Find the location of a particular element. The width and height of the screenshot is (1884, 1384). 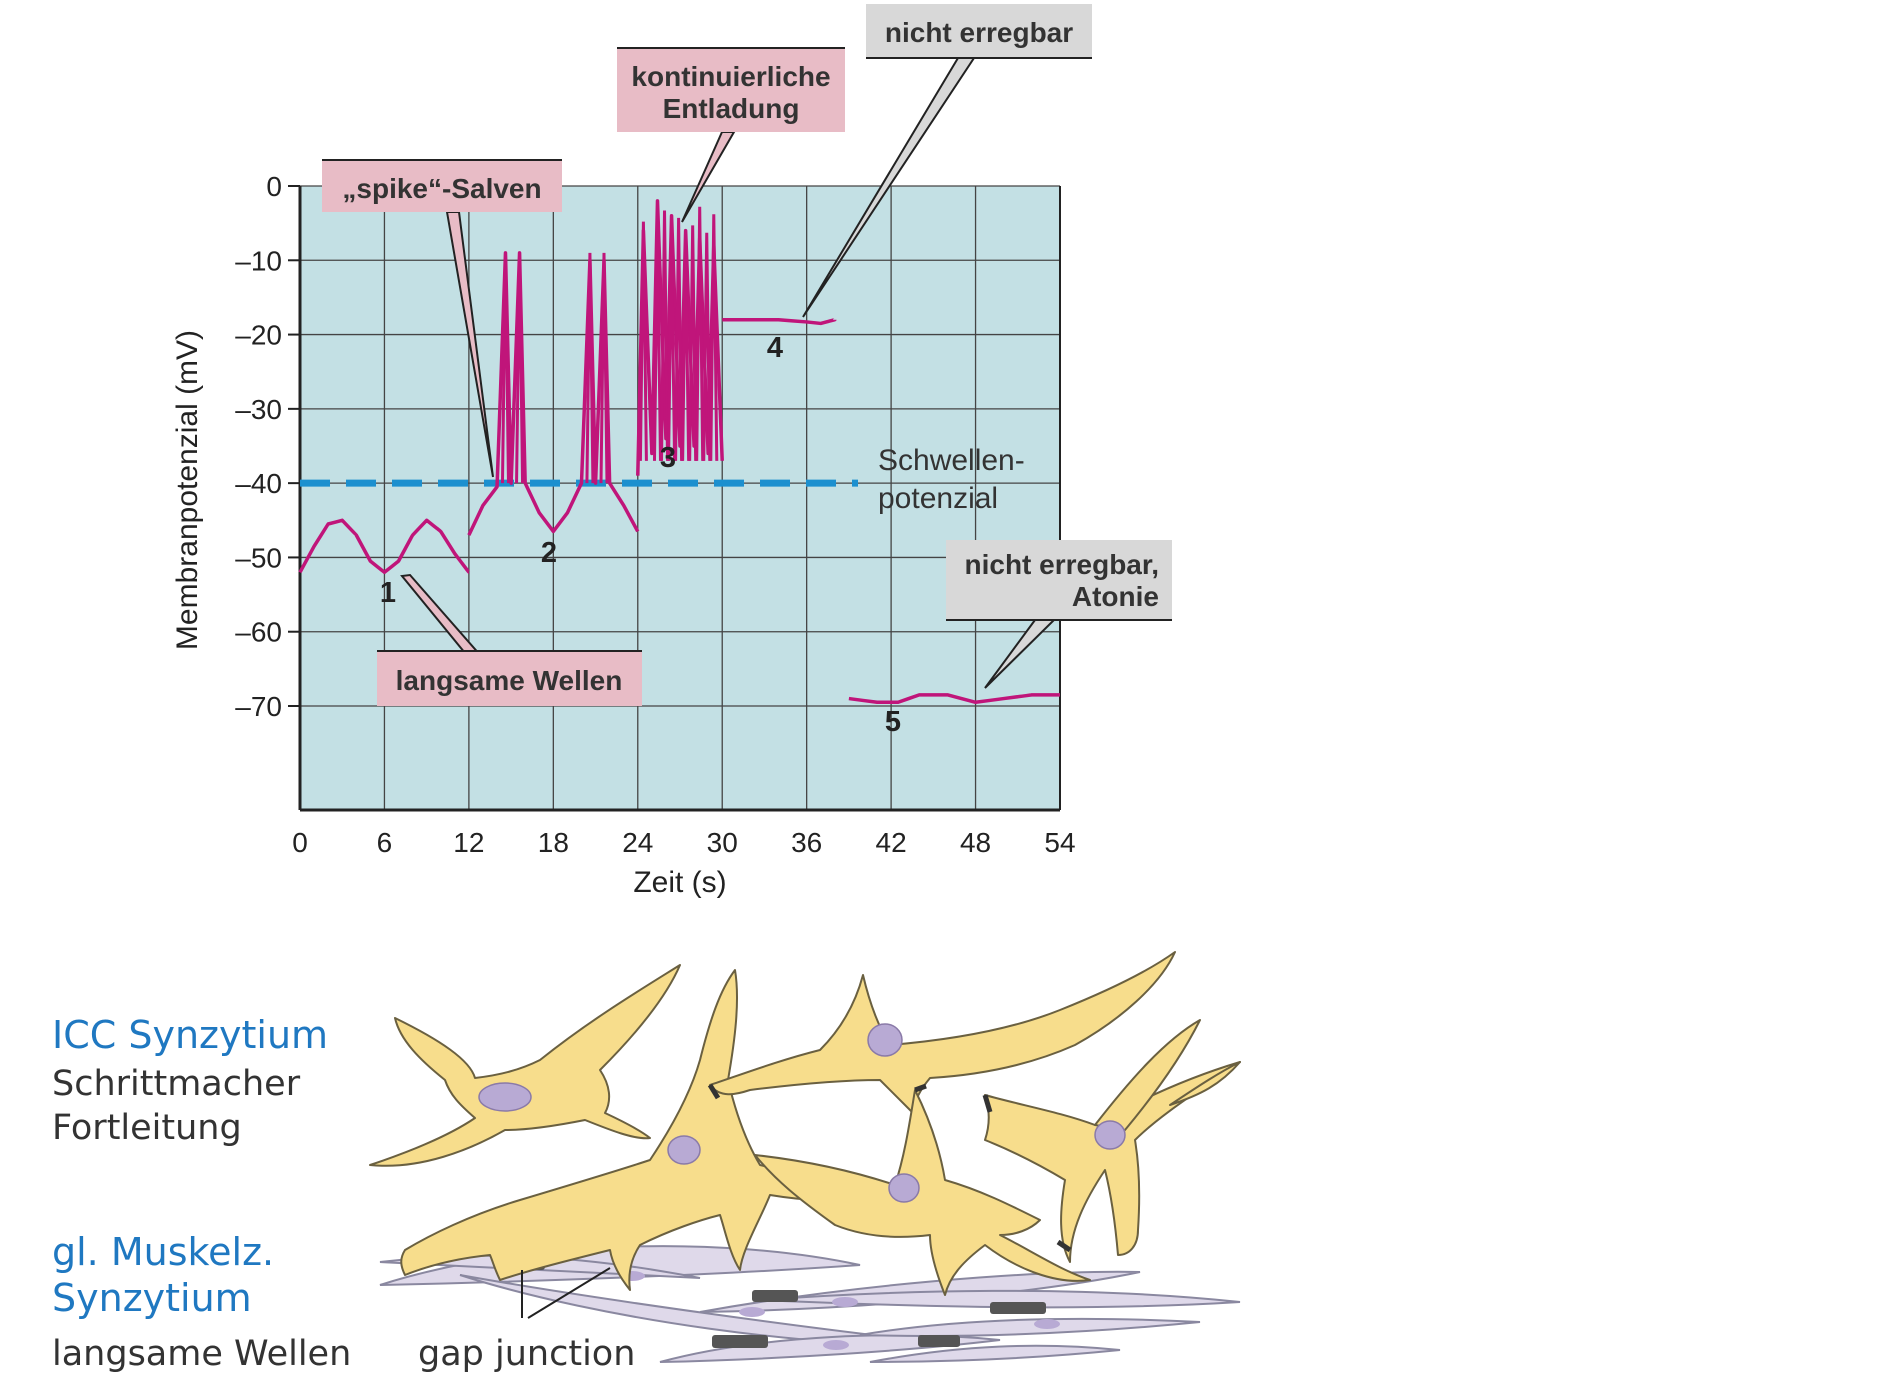

callout-atonie-line2: Atonie is located at coordinates (1115, 596).